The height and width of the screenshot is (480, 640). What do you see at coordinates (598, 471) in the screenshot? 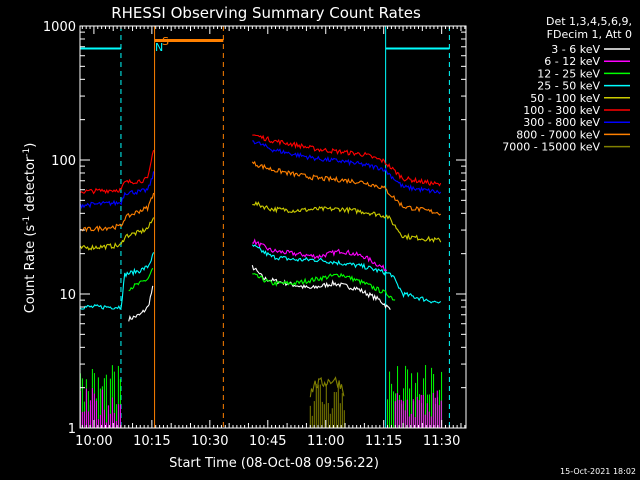
I see `footer-date: 15-Oct-2021 18:02` at bounding box center [598, 471].